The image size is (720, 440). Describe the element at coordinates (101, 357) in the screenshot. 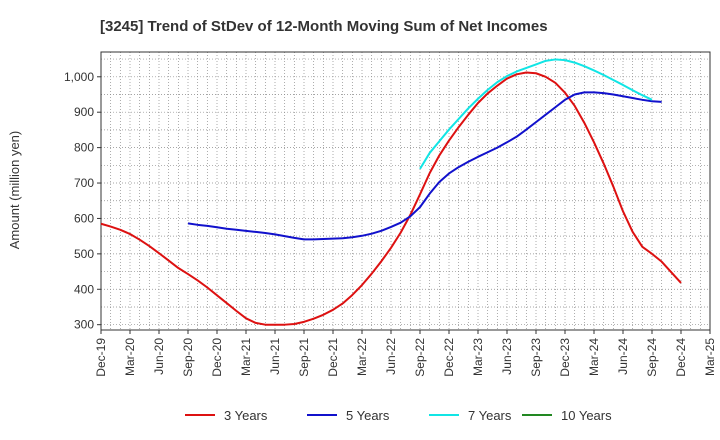

I see `x-tick-label: Dec-19` at that location.